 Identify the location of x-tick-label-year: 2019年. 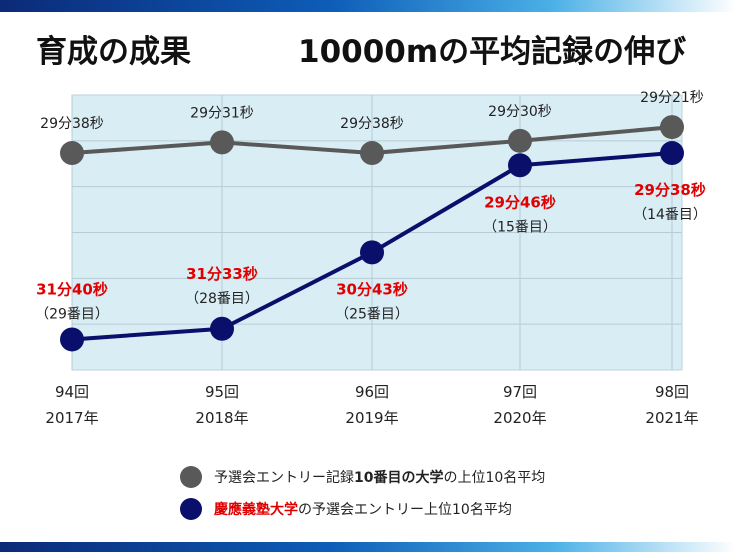
(371, 418).